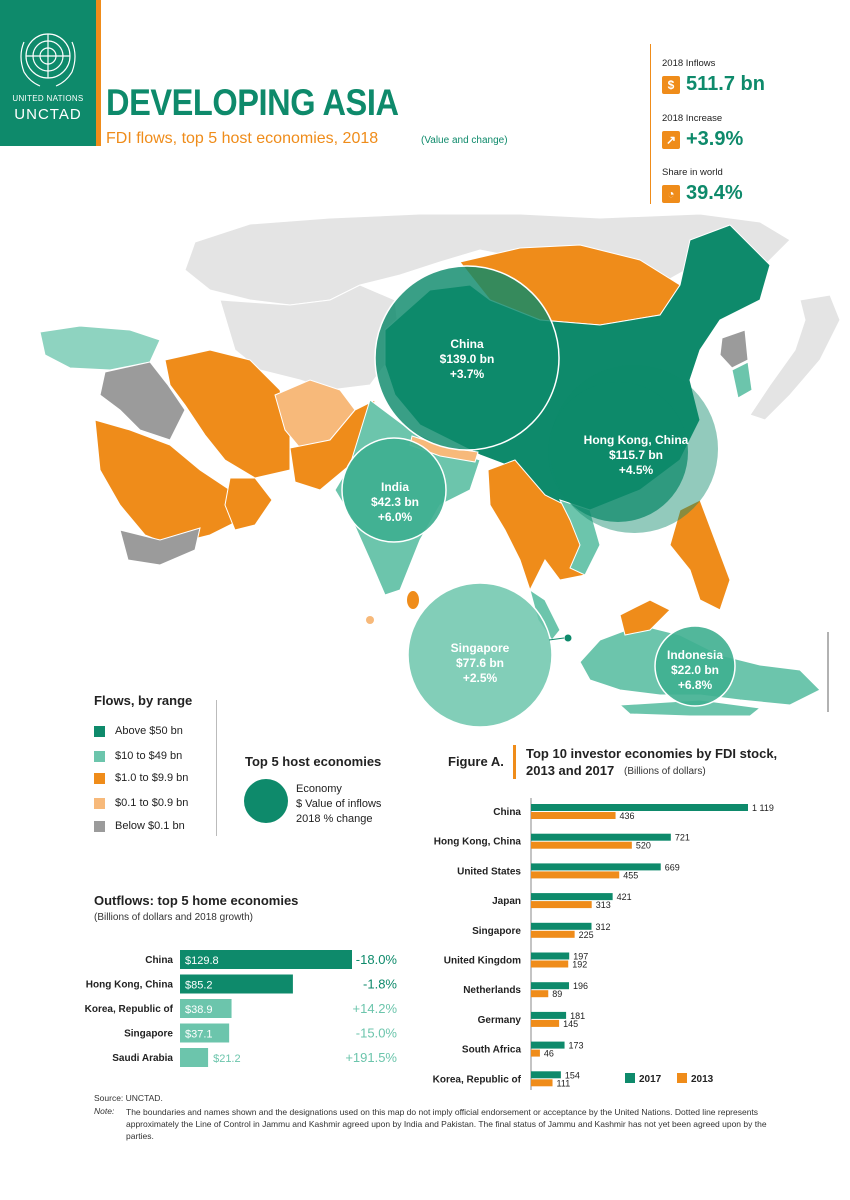 The image size is (850, 1200). What do you see at coordinates (252, 102) in the screenshot?
I see `page-title: DEVELOPING ASIA` at bounding box center [252, 102].